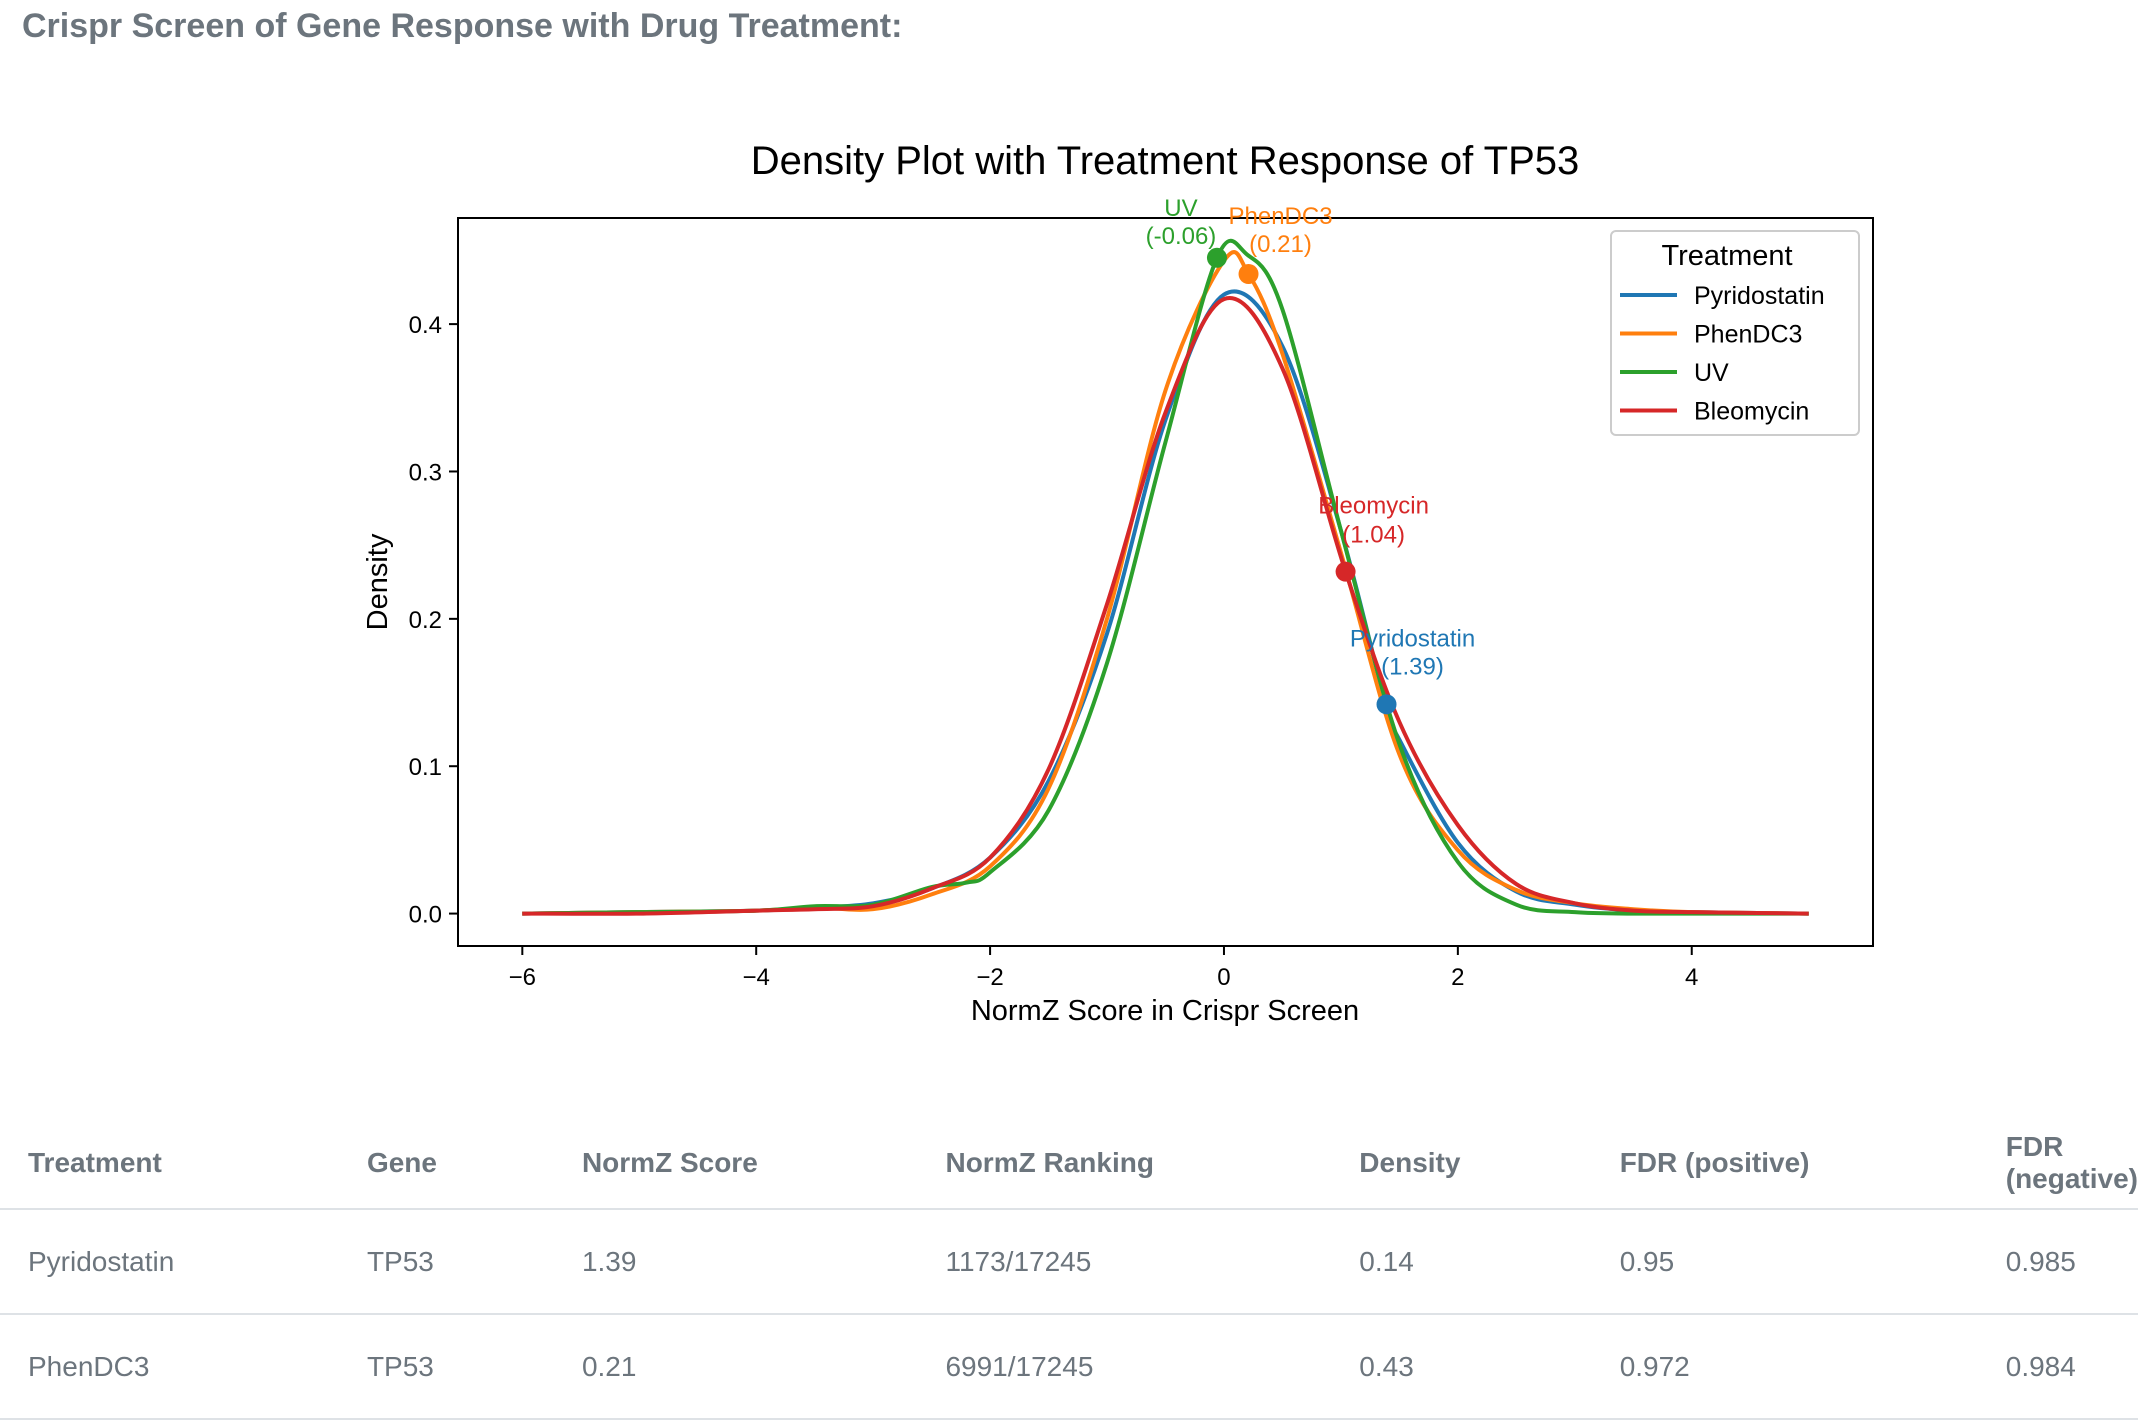 Image resolution: width=2138 pixels, height=1422 pixels. Describe the element at coordinates (1457, 977) in the screenshot. I see `x-tick-label: 2` at that location.